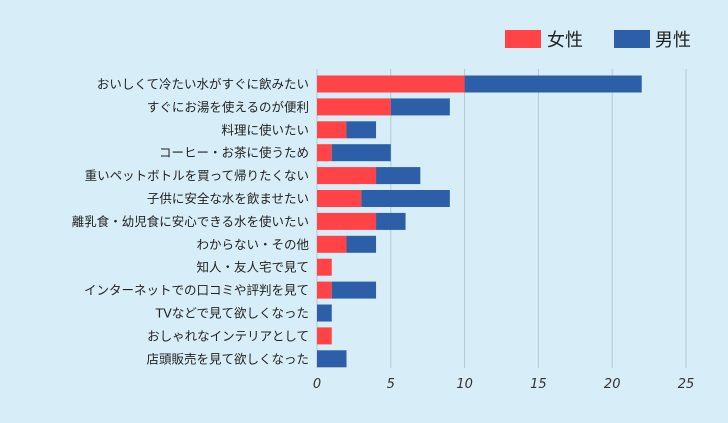 The image size is (728, 423). What do you see at coordinates (228, 198) in the screenshot?
I see `category-label: 子供に安全な水を飲ませたい` at bounding box center [228, 198].